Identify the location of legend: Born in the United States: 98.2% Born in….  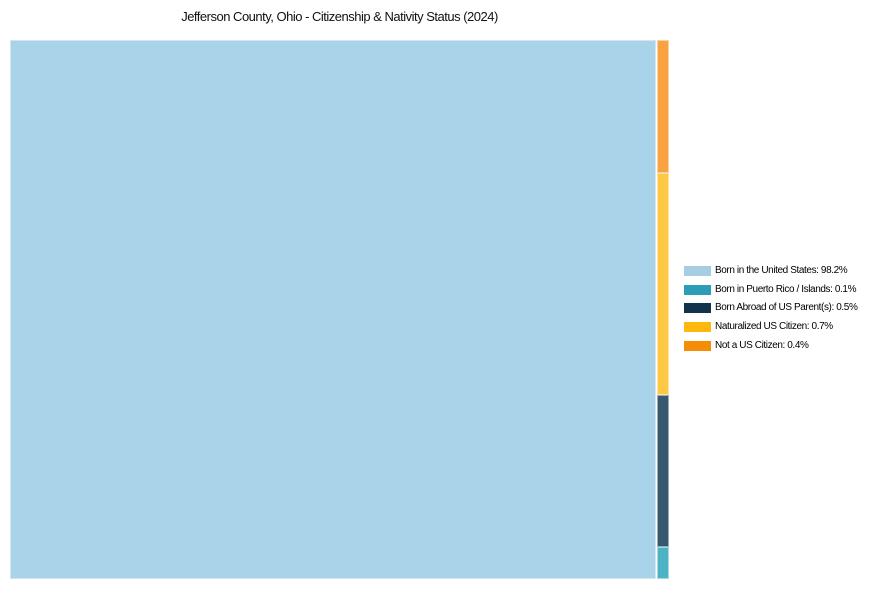
(771, 308).